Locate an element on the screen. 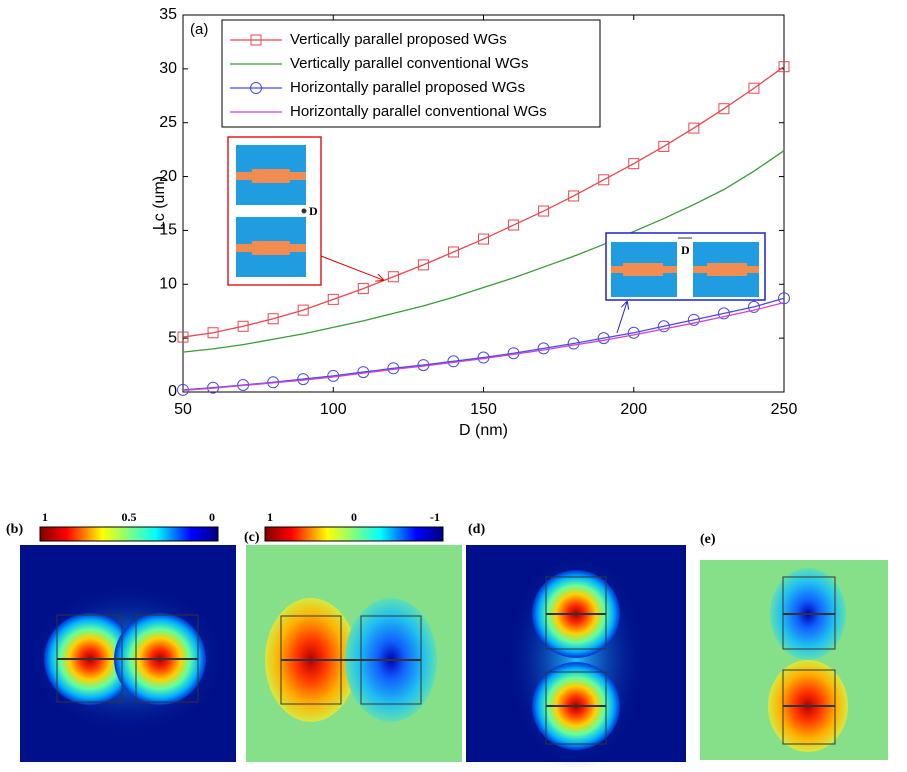 The height and width of the screenshot is (772, 907). panel-label: (d) is located at coordinates (476, 529).